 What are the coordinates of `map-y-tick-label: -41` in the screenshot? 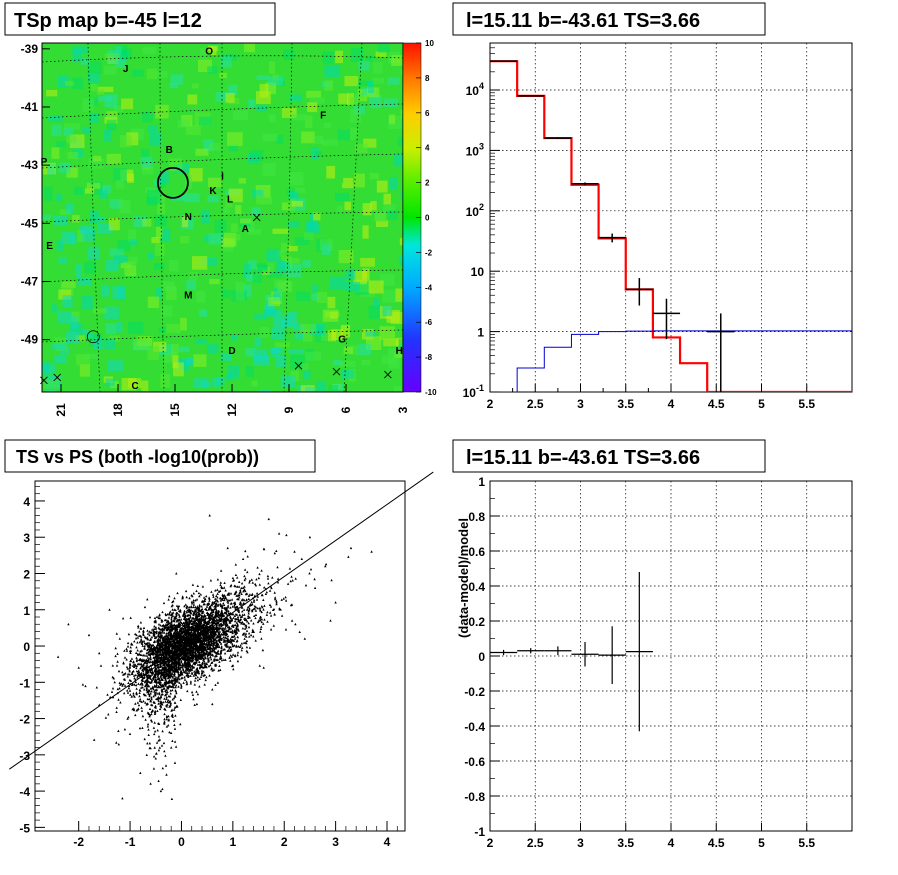 It's located at (30, 107).